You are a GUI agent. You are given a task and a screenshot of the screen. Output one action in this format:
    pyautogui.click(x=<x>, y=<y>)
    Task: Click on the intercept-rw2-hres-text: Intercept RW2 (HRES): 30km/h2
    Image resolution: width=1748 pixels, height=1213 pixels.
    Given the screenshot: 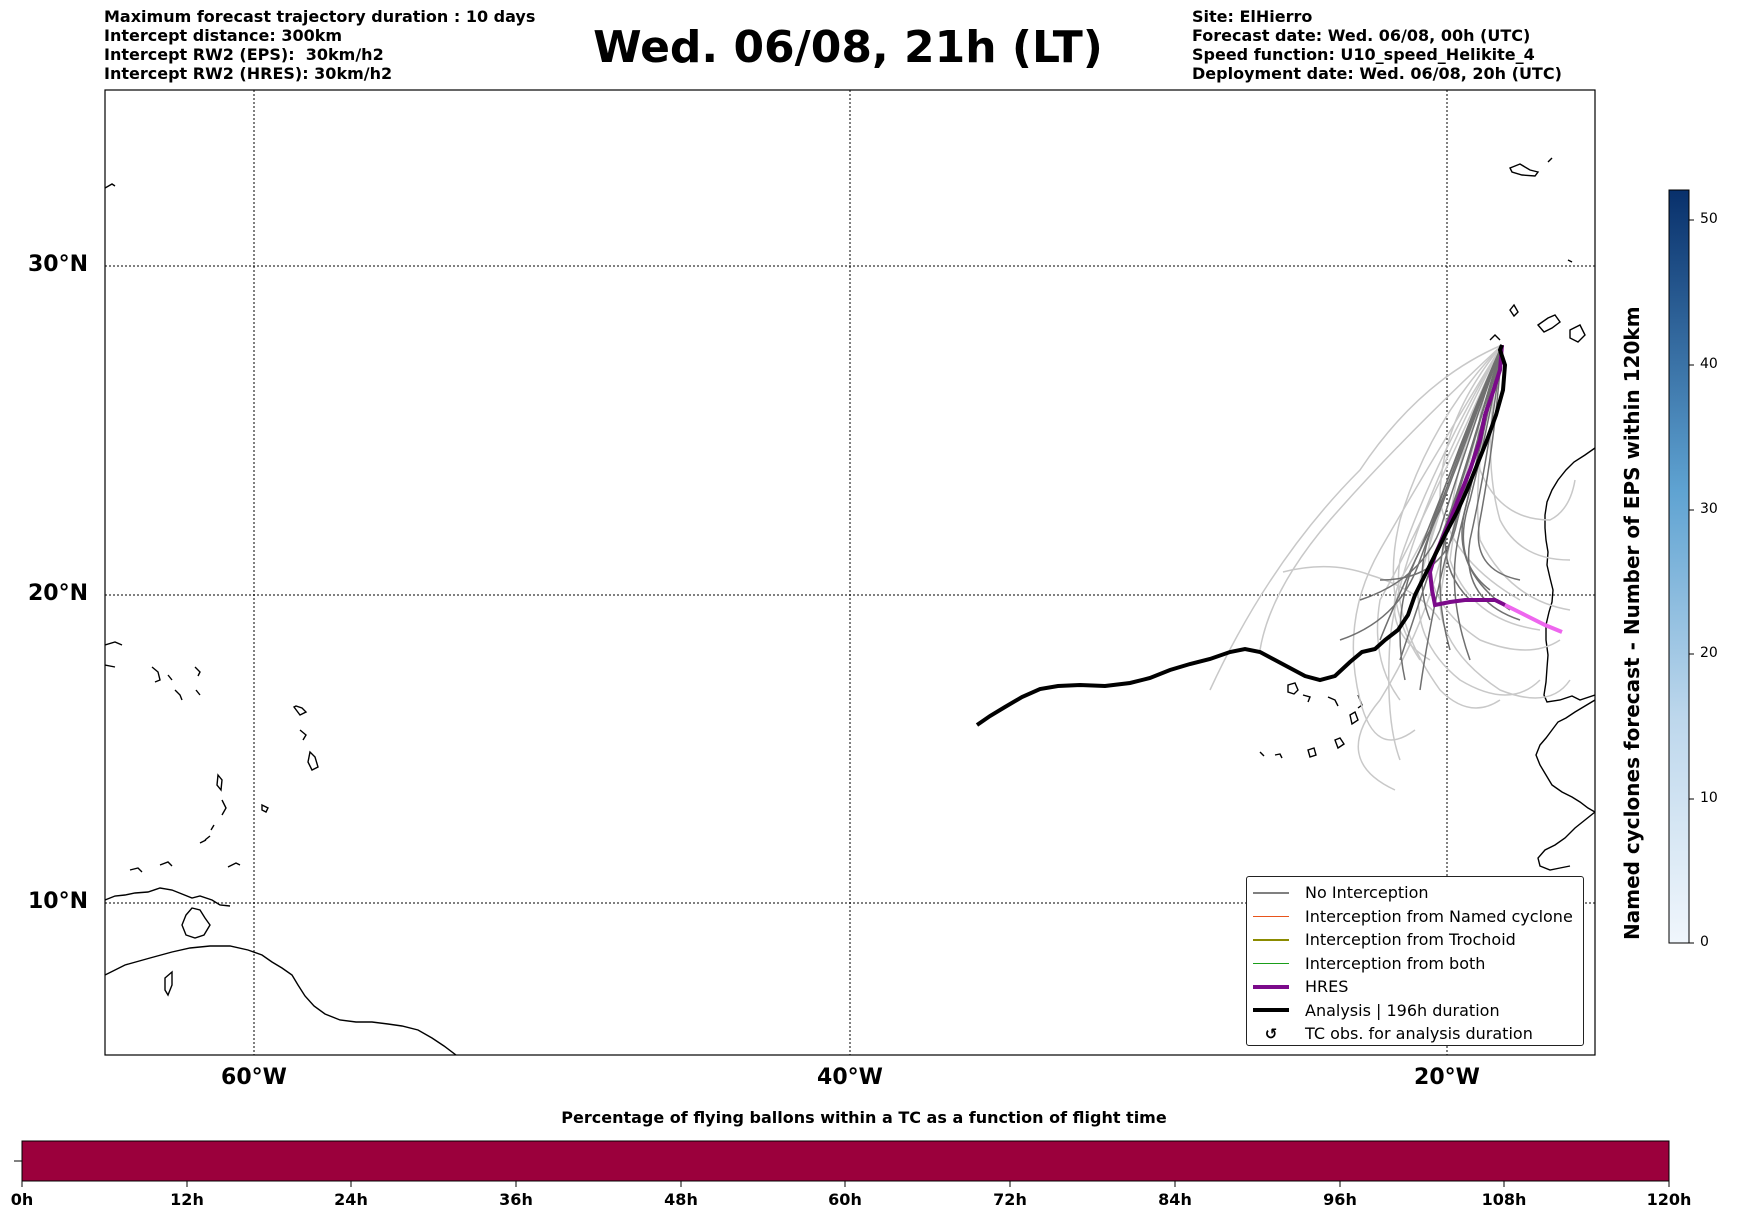 What is the action you would take?
    pyautogui.click(x=248, y=73)
    